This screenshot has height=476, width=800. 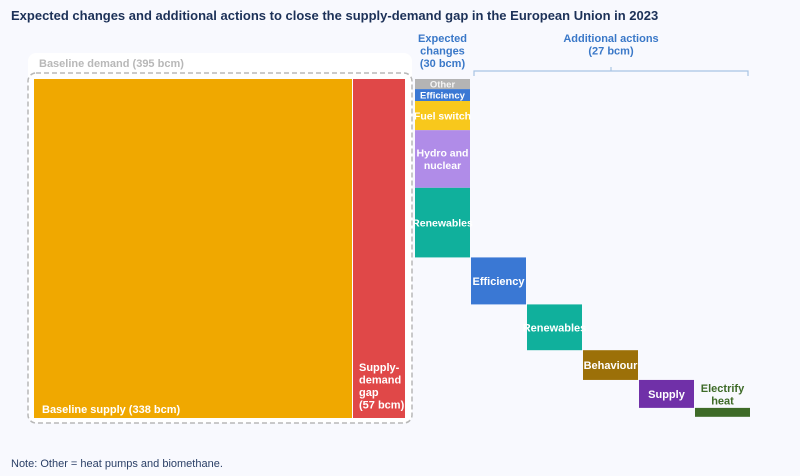 I want to click on additional-label-renewables: Renewables, so click(x=555, y=328).